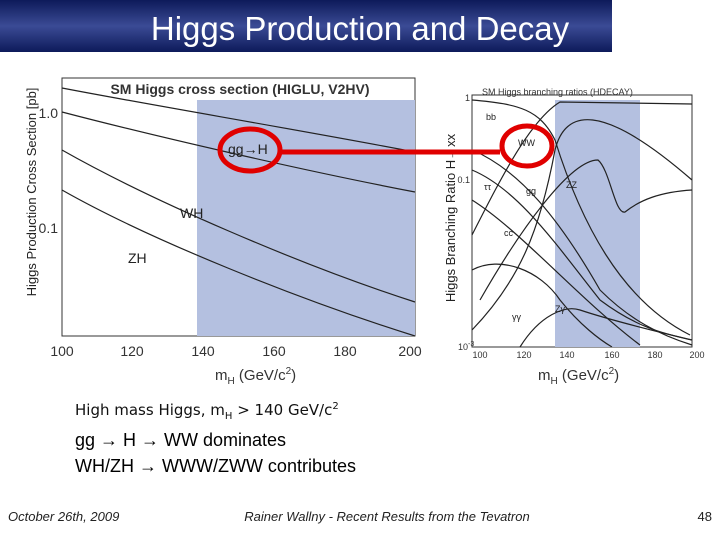 This screenshot has height=540, width=720. I want to click on curve-label: WW, so click(526, 143).